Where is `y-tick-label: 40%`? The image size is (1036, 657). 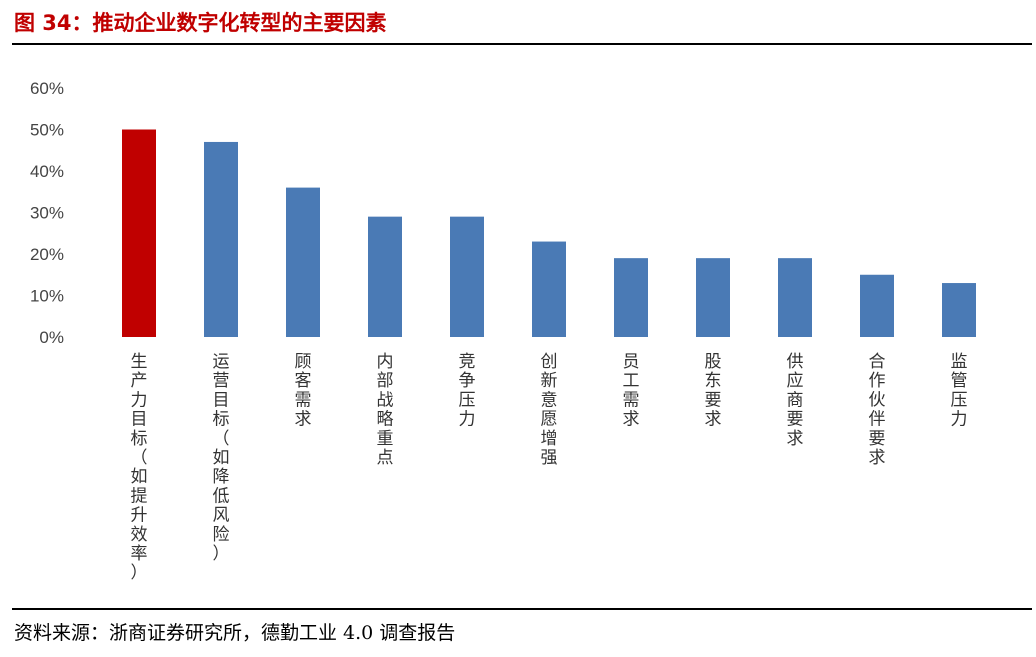
y-tick-label: 40% is located at coordinates (47, 171).